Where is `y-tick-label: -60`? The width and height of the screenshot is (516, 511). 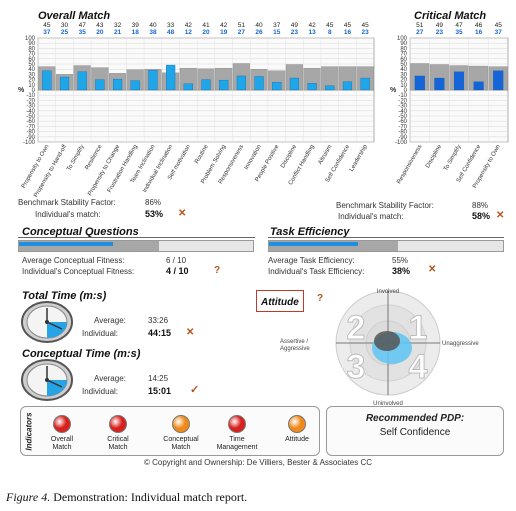
y-tick-label: -60 is located at coordinates (30, 122).